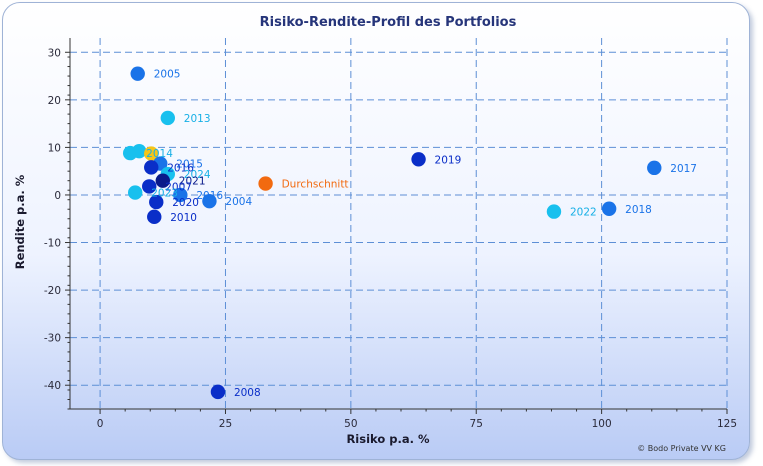 The image size is (763, 466). What do you see at coordinates (197, 119) in the screenshot?
I see `data-label: 2013` at bounding box center [197, 119].